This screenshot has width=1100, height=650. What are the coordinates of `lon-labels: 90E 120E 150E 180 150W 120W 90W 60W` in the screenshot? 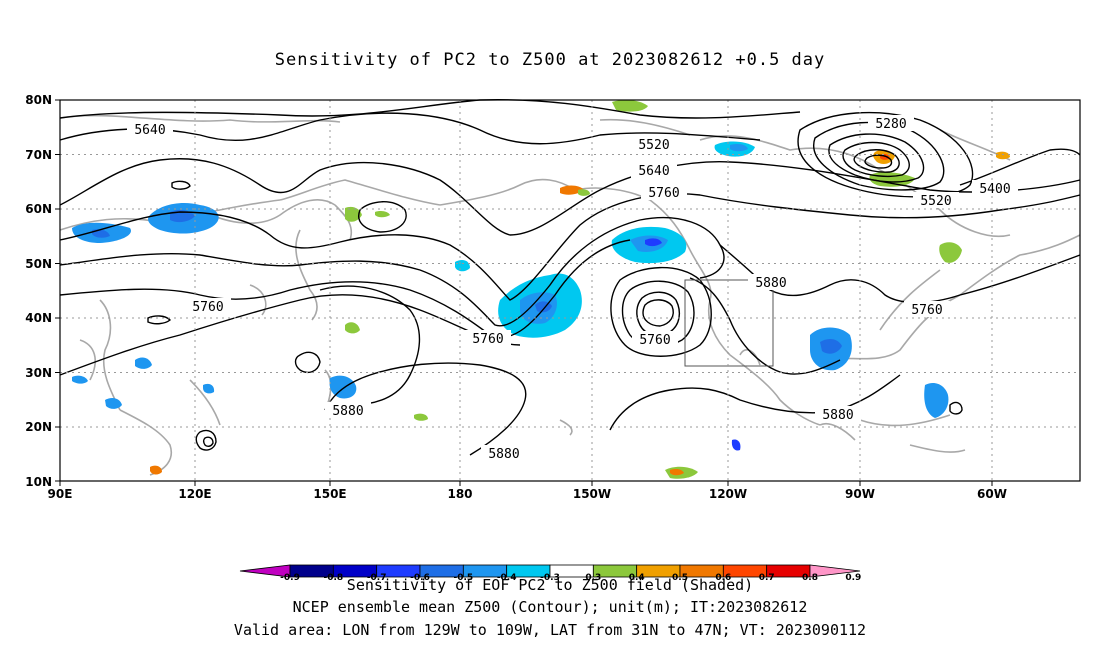 It's located at (527, 494).